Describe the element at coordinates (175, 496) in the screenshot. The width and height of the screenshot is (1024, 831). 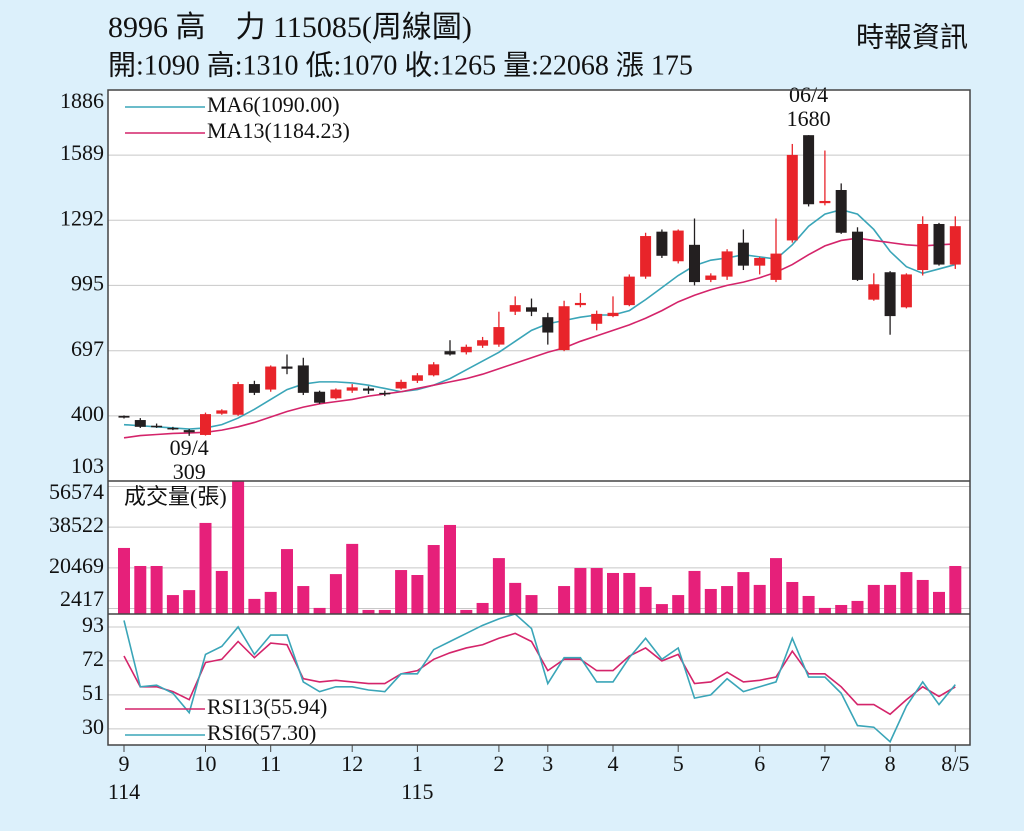
I see `panel-title: 成交量(張)` at that location.